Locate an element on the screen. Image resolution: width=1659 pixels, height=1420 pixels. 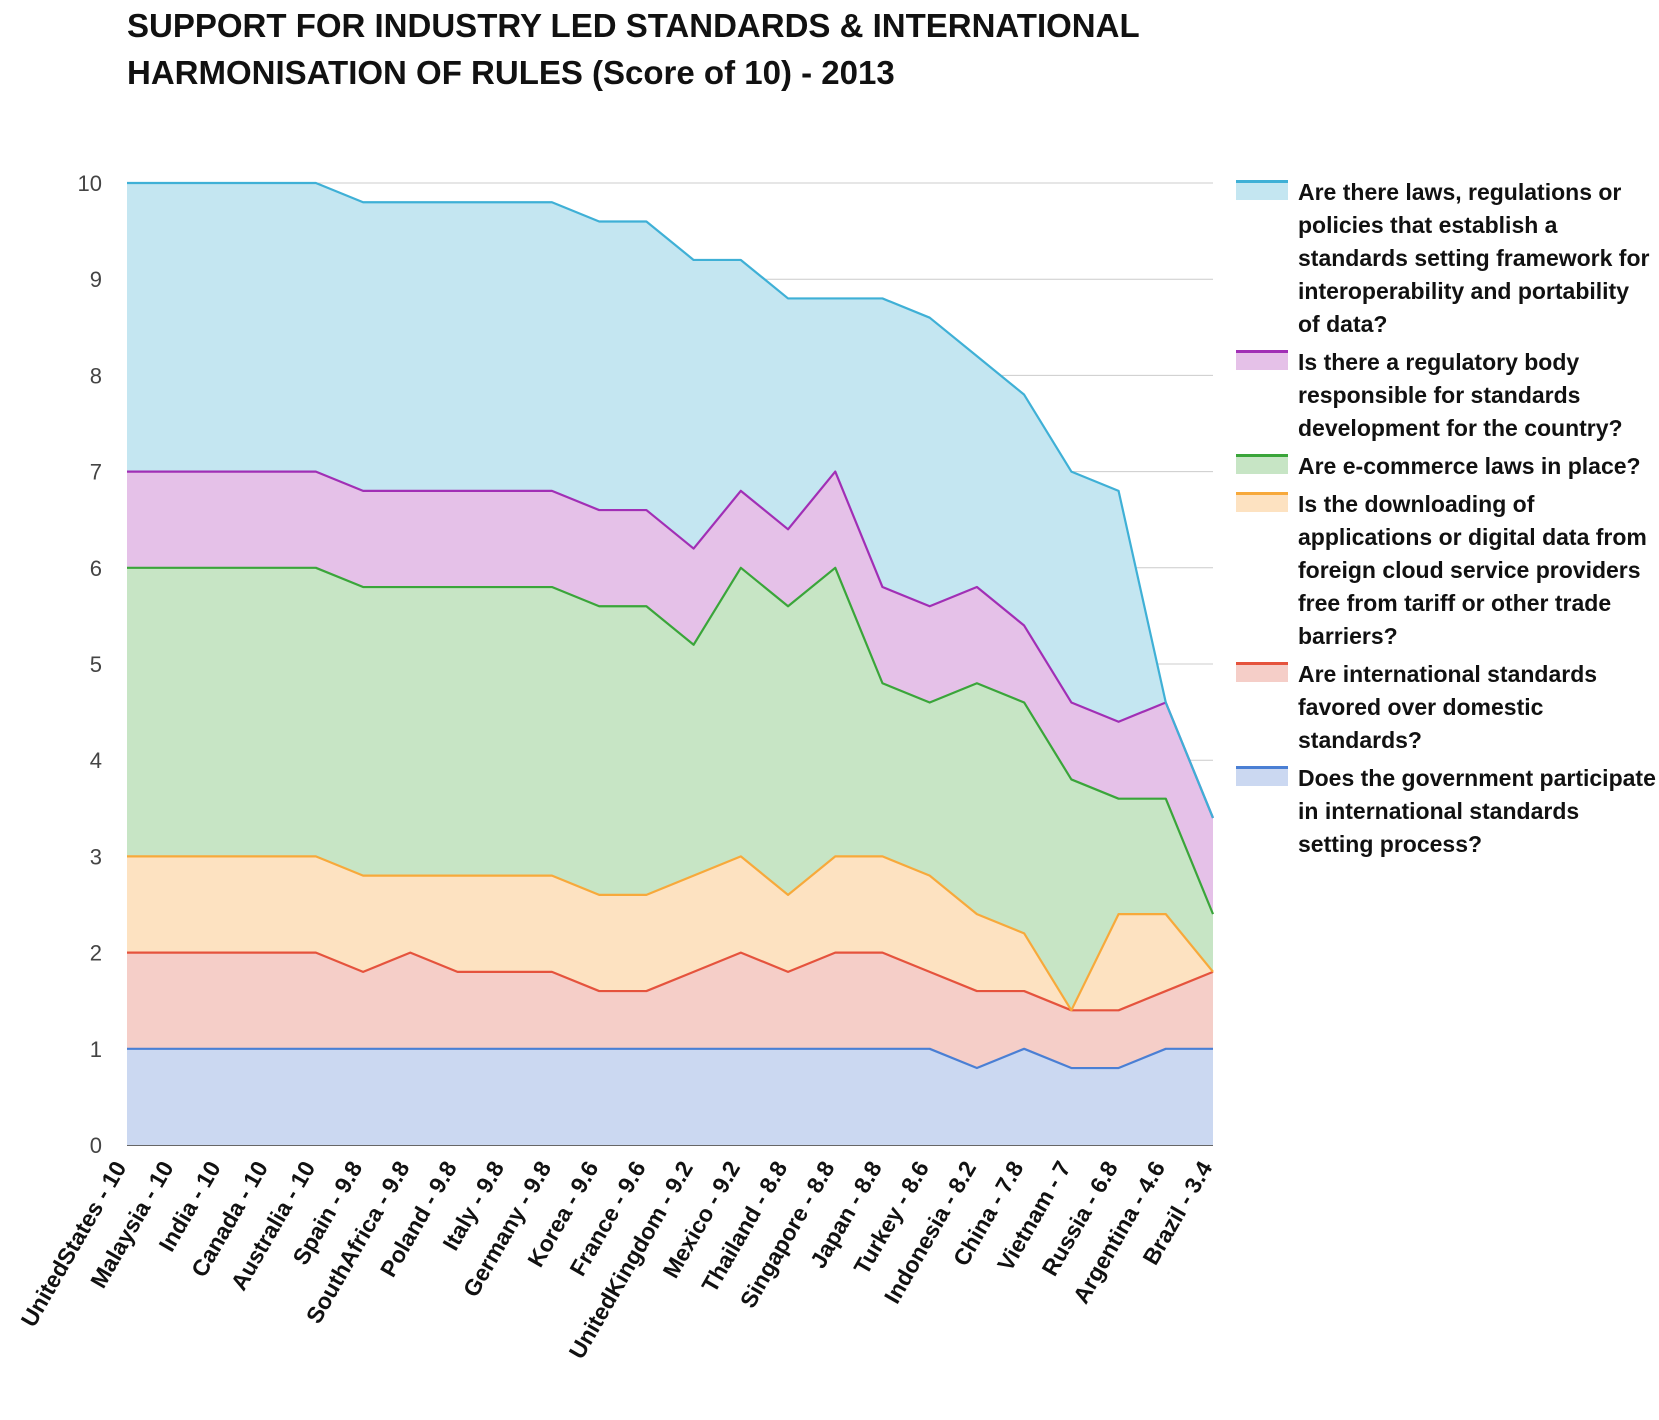
y-tick-label: 8 is located at coordinates (96, 375).